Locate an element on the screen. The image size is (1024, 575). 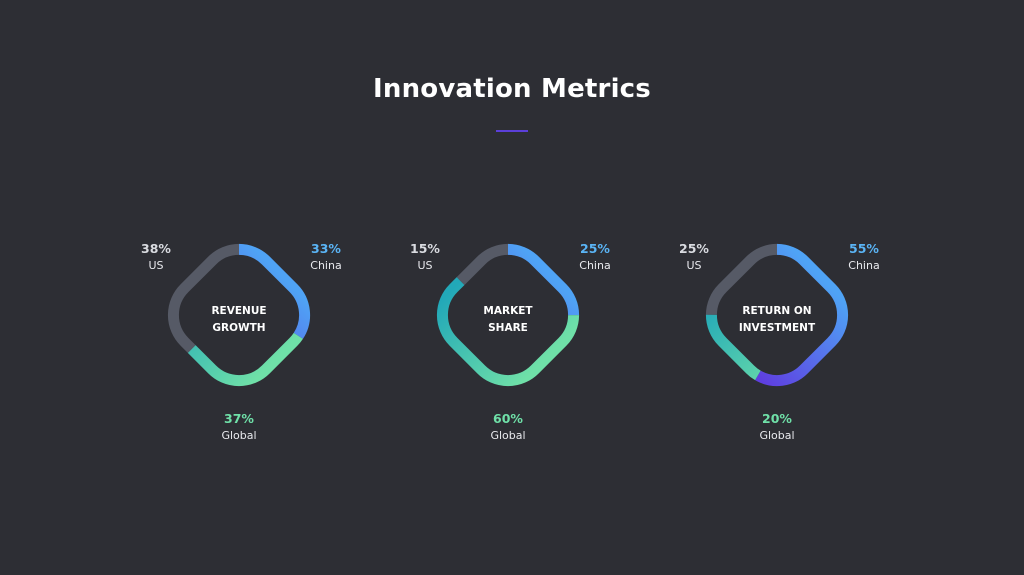
value-label-china: 25% is located at coordinates (595, 248).